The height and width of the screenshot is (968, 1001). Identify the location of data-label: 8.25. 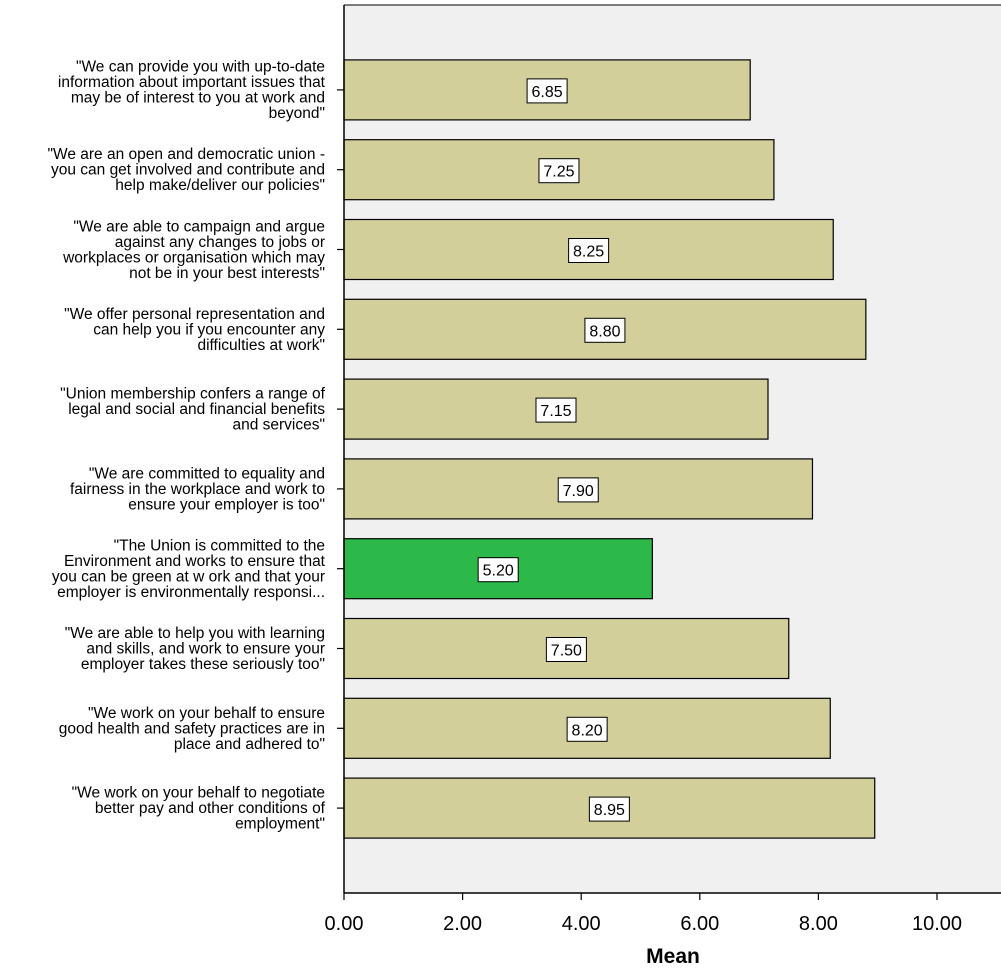
(588, 252).